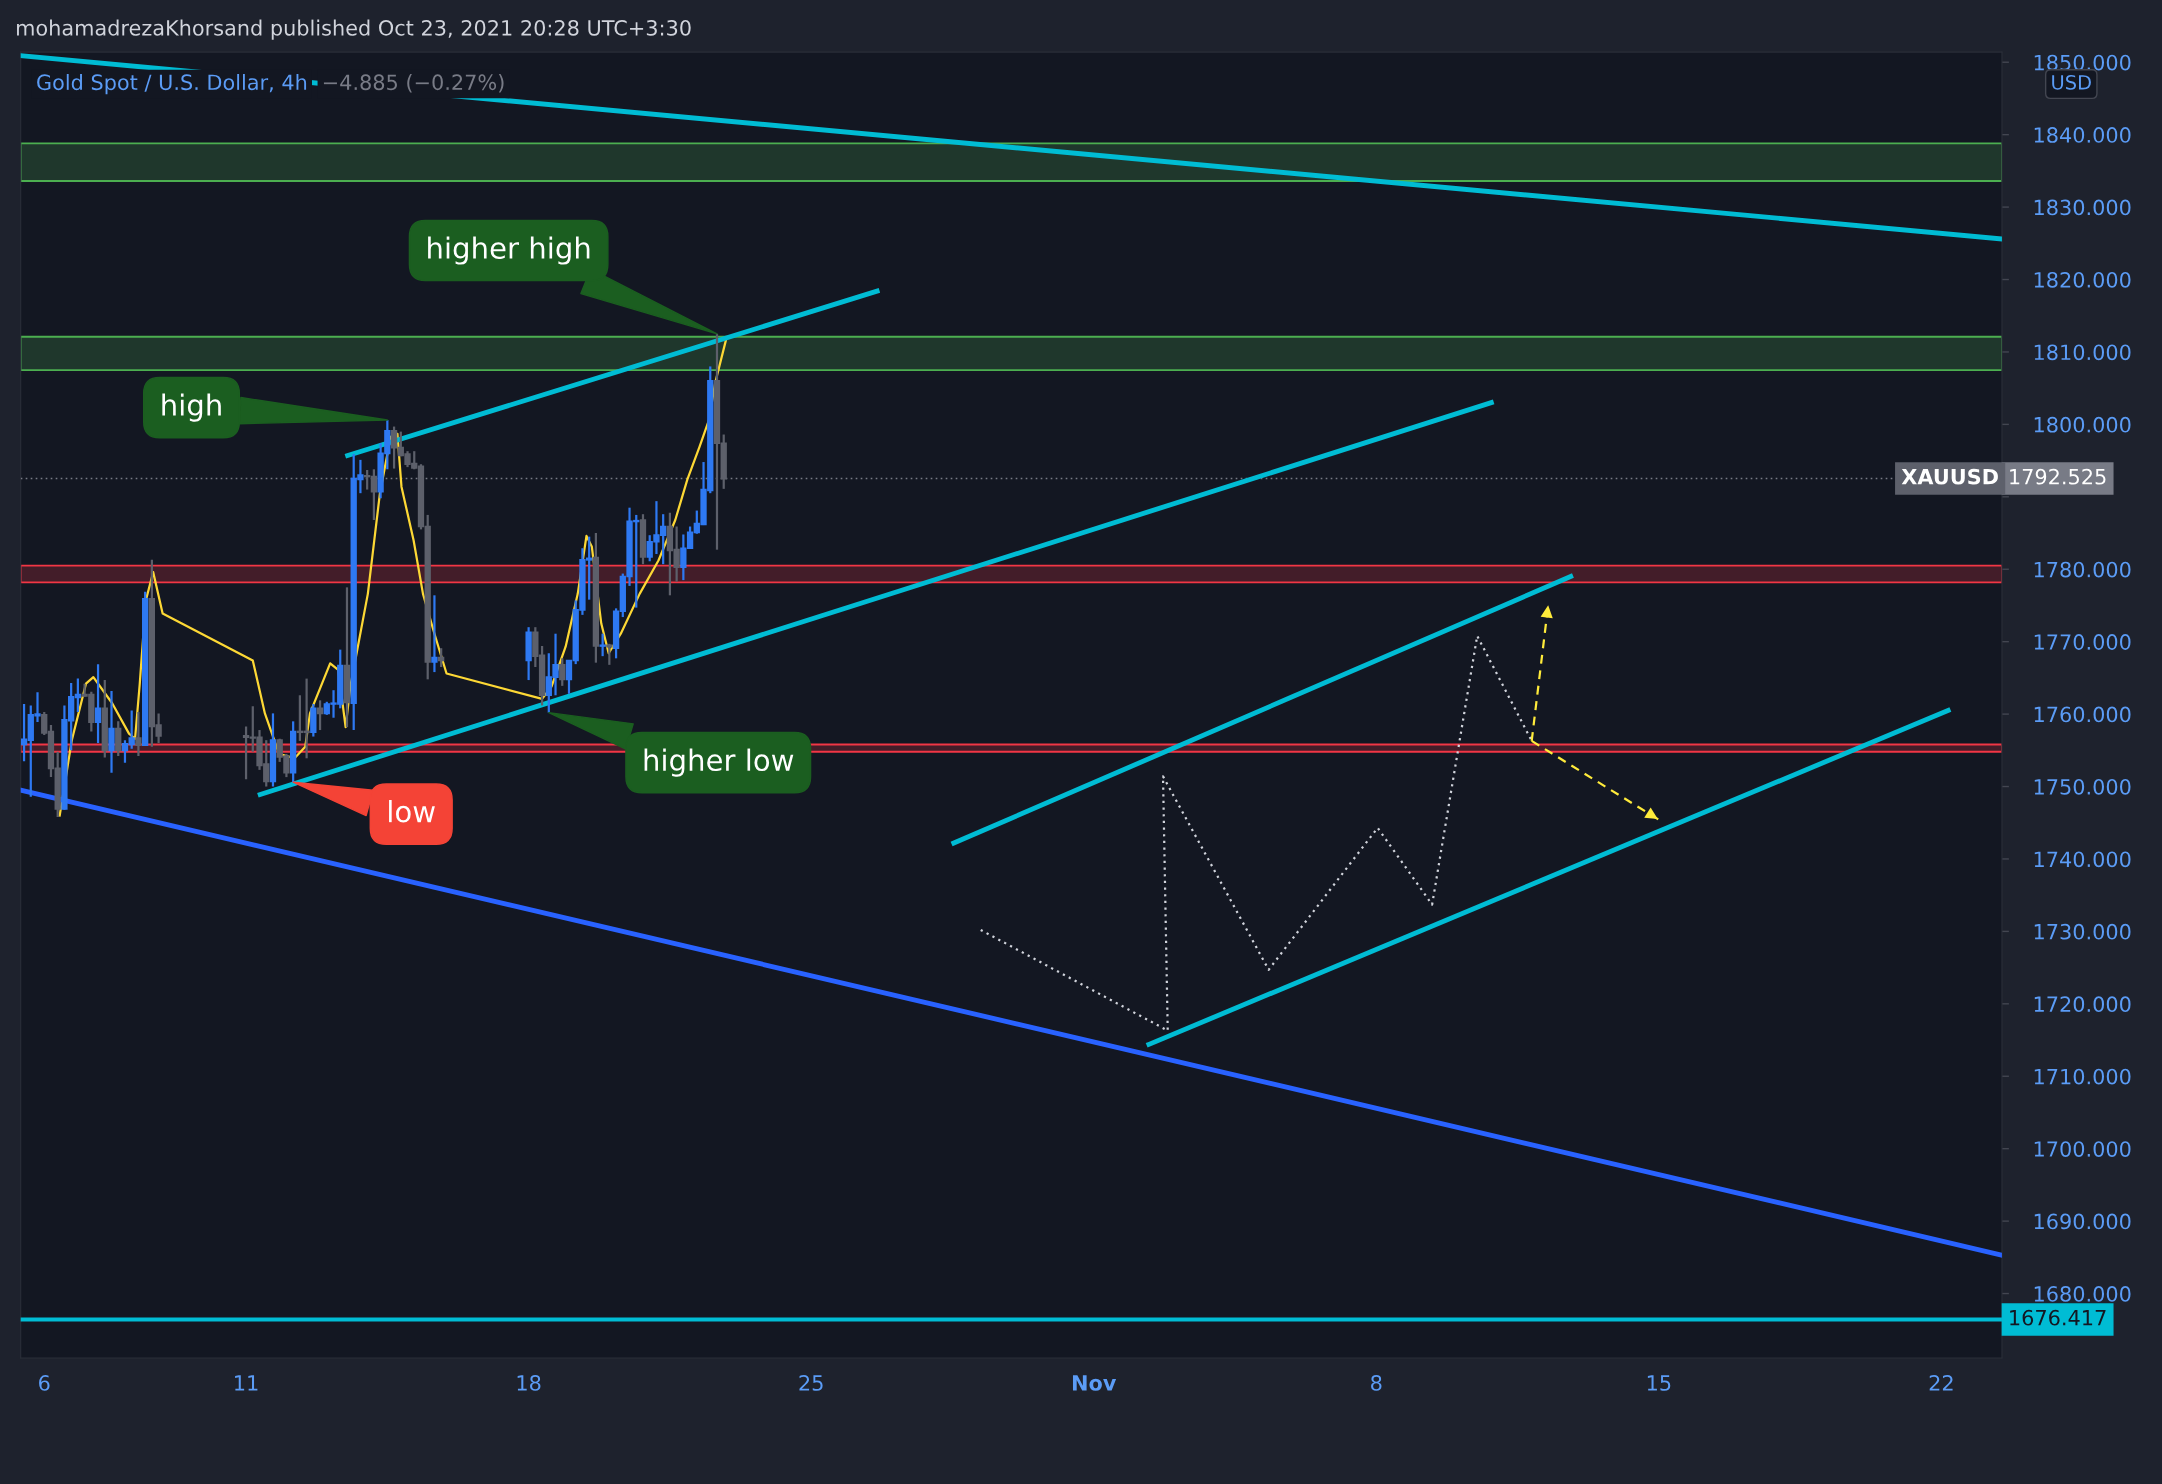 The image size is (2162, 1484). Describe the element at coordinates (246, 1383) in the screenshot. I see `x-tick-label: 11` at that location.